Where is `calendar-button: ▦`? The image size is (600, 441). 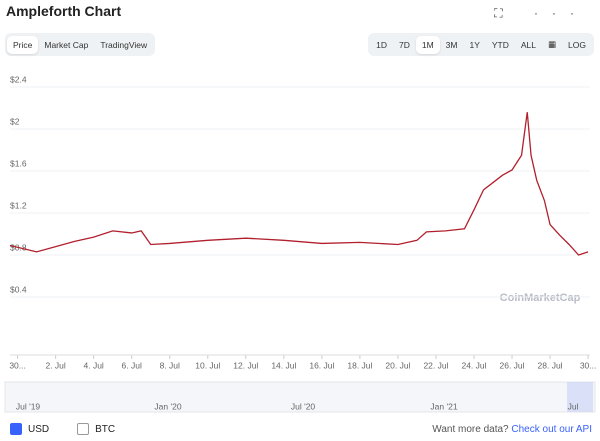
calendar-button: ▦ is located at coordinates (552, 44).